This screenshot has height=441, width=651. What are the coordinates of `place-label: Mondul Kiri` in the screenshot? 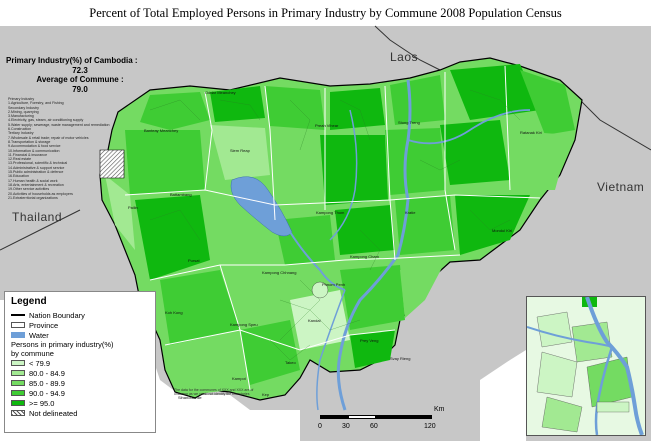 It's located at (502, 230).